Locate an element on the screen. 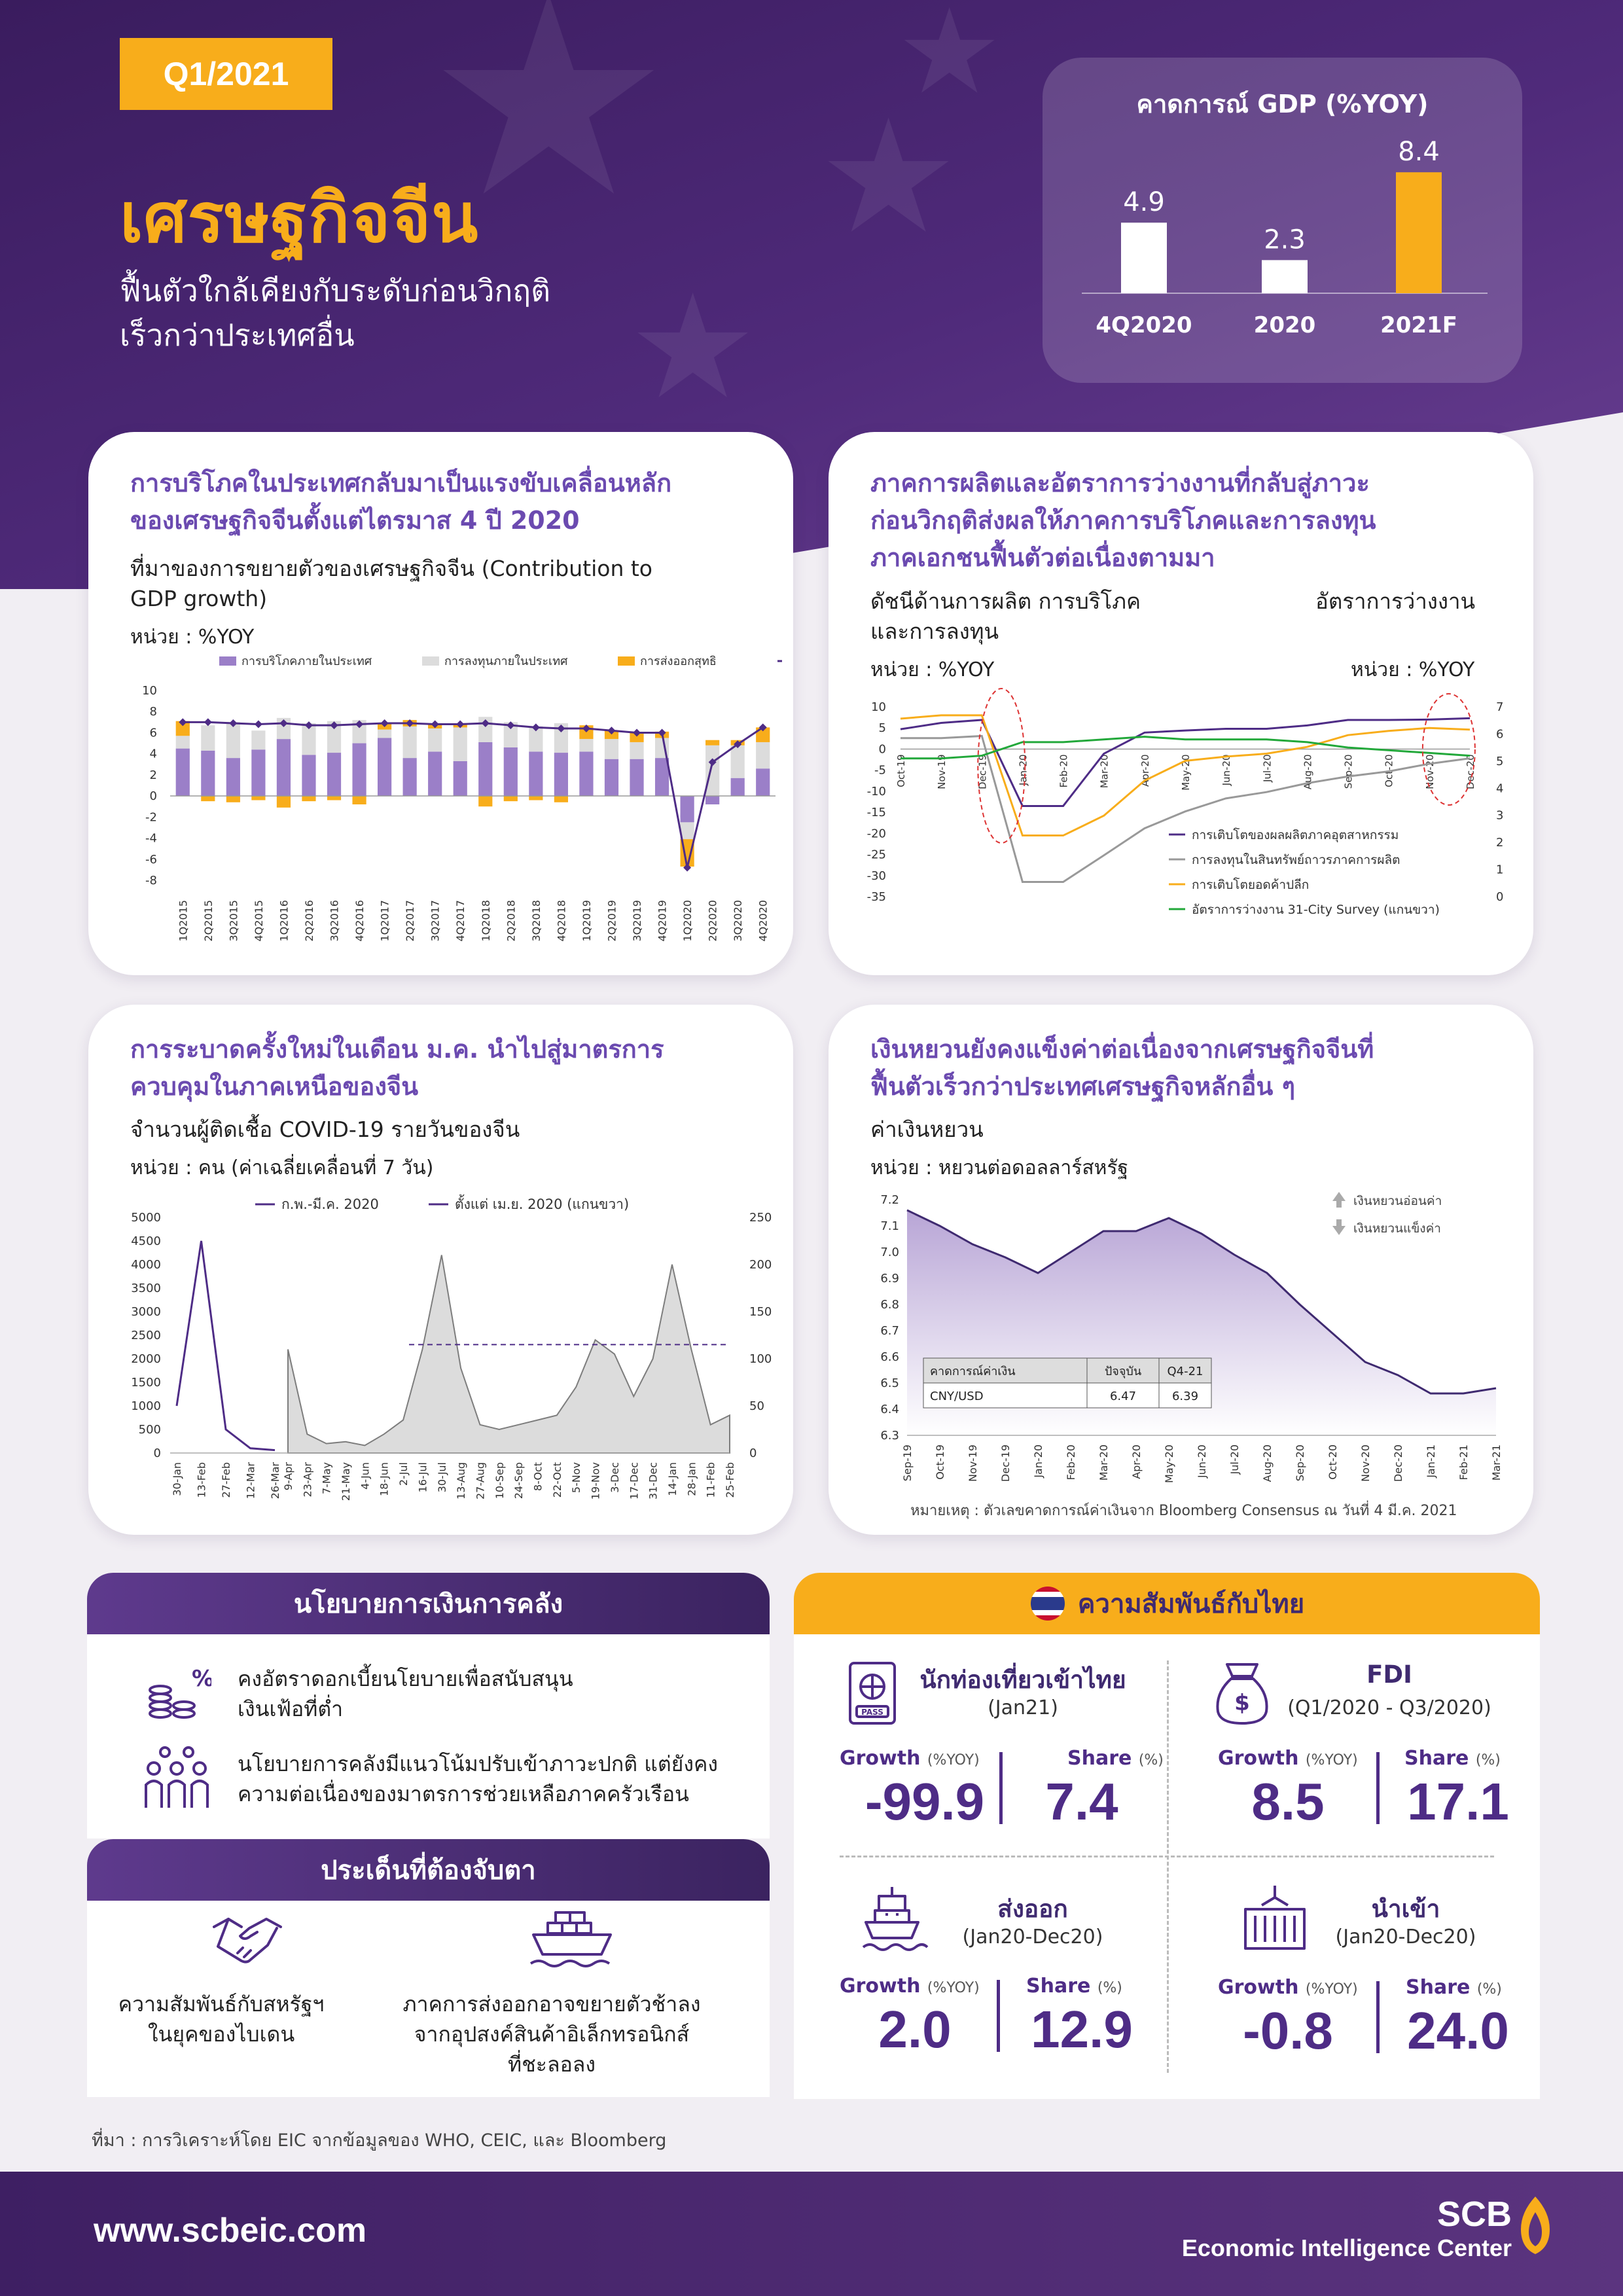 The width and height of the screenshot is (1623, 2296). tick-label: 100 is located at coordinates (760, 1359).